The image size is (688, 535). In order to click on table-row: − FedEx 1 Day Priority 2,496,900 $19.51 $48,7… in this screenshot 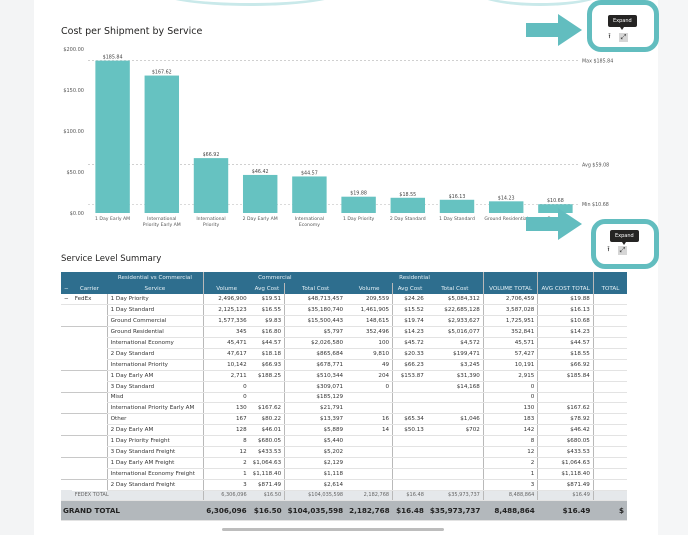, I will do `click(344, 300)`.